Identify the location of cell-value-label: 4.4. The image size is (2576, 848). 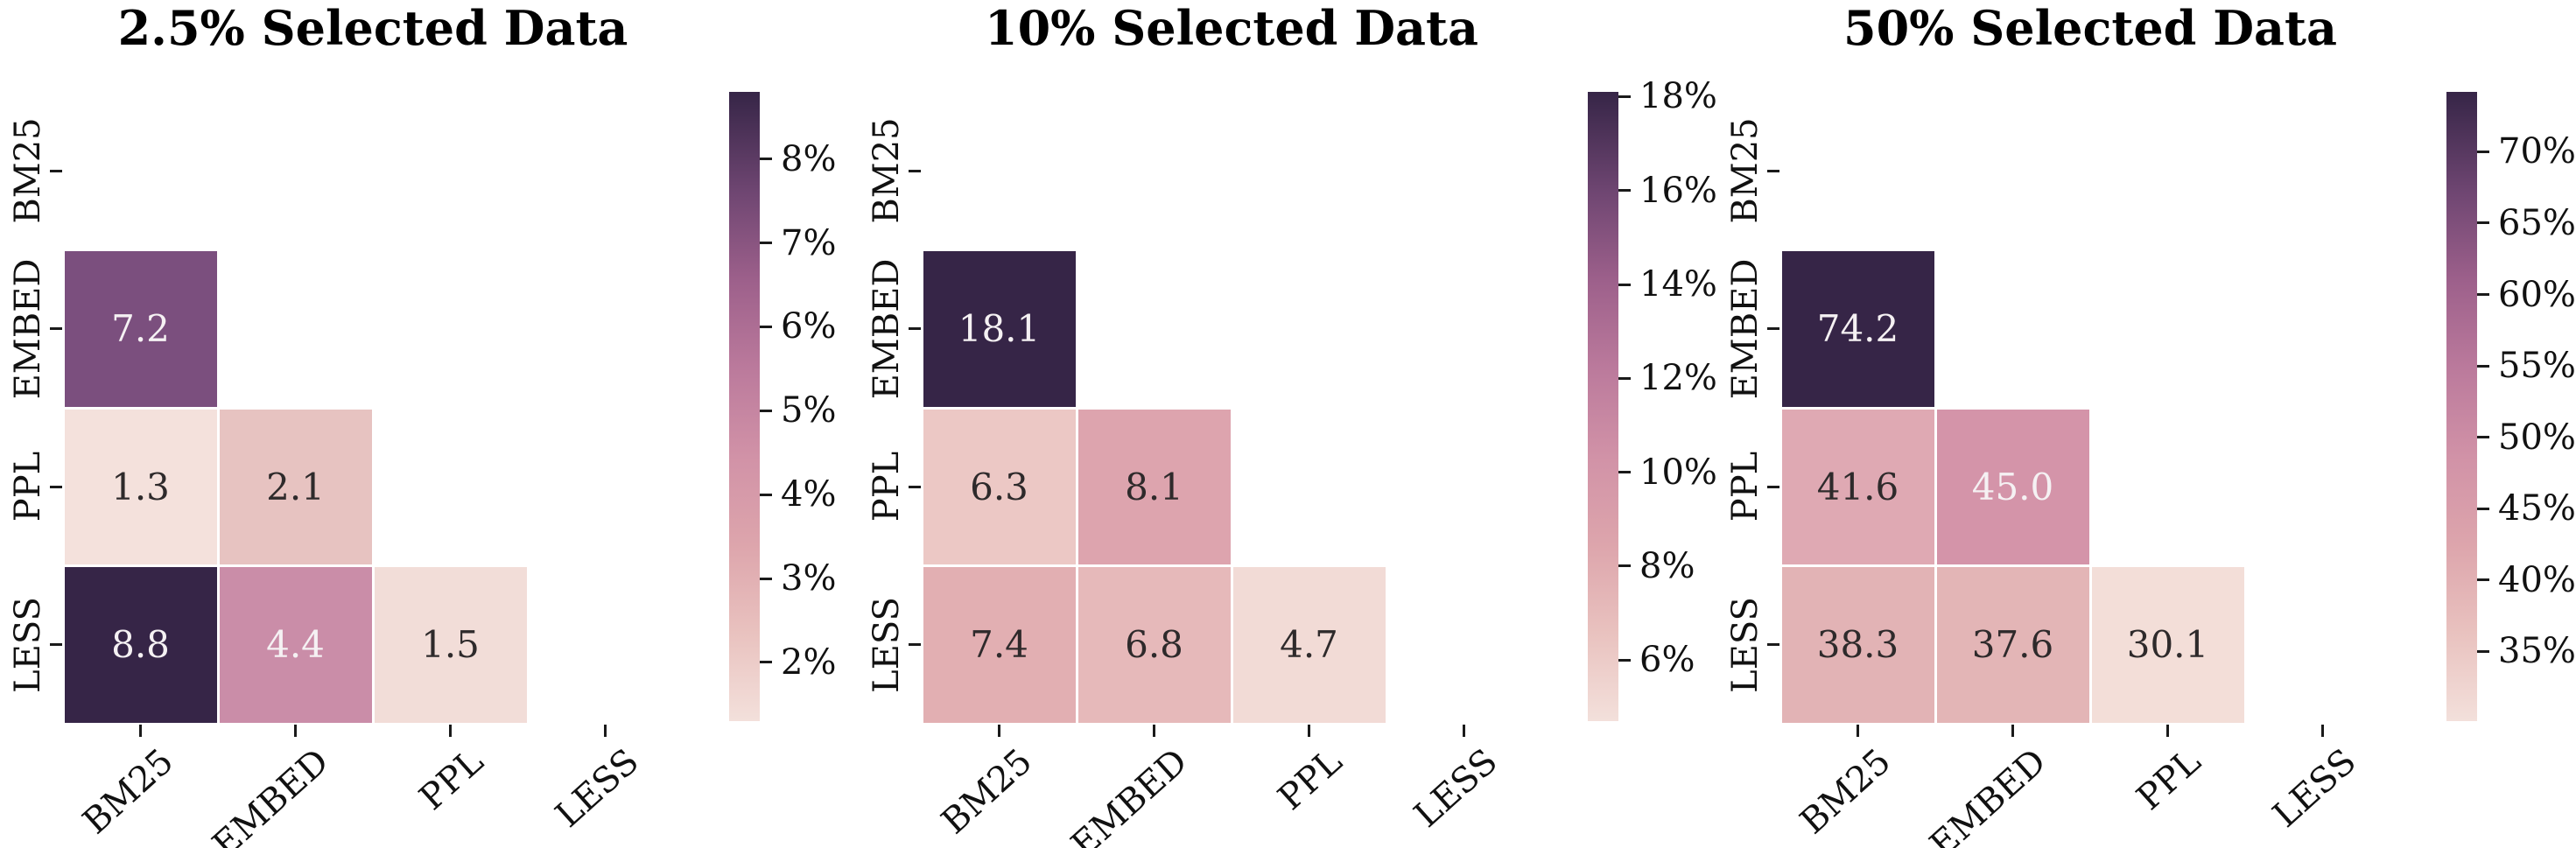
(295, 645).